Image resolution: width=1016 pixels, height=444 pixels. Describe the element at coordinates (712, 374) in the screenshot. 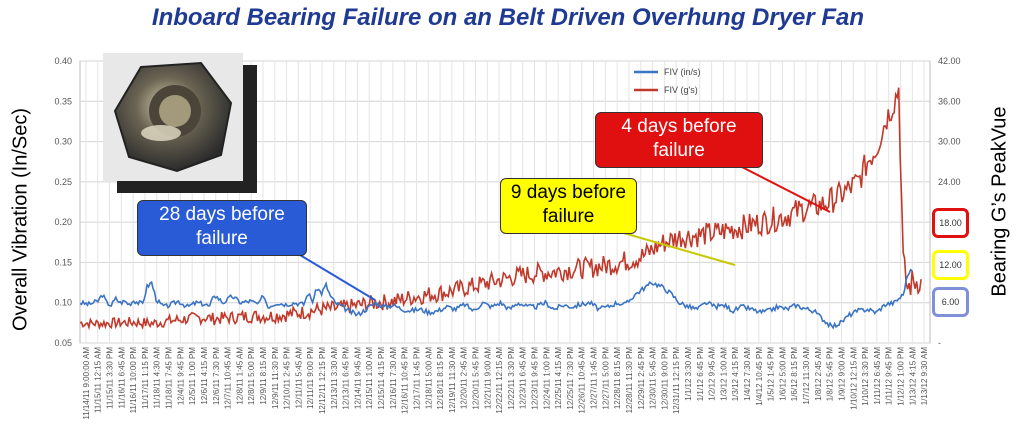

I see `x-tick-label: 1/2/12 9:45 AM` at that location.